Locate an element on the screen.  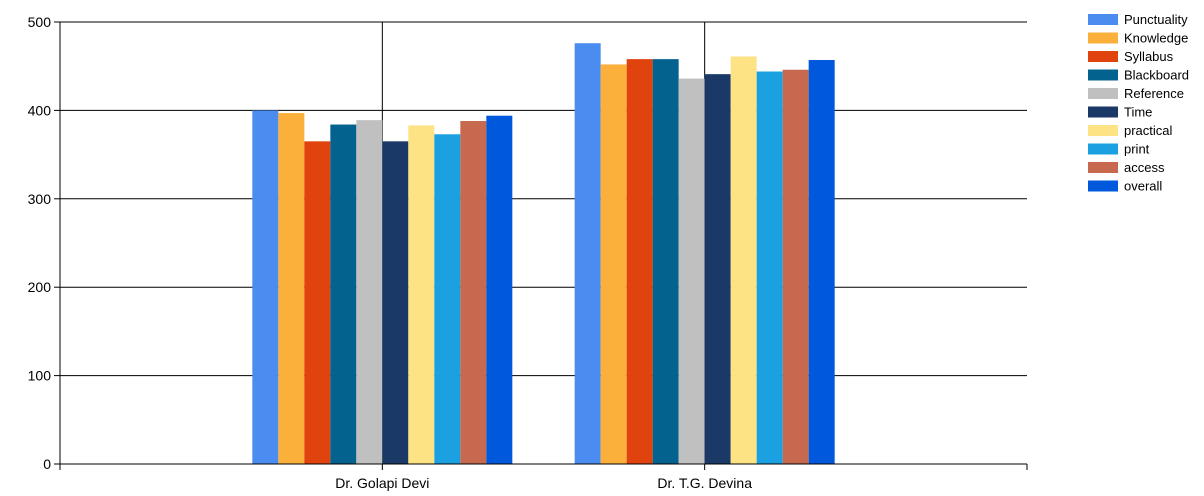
legend-swatch-syllabus is located at coordinates (1103, 56).